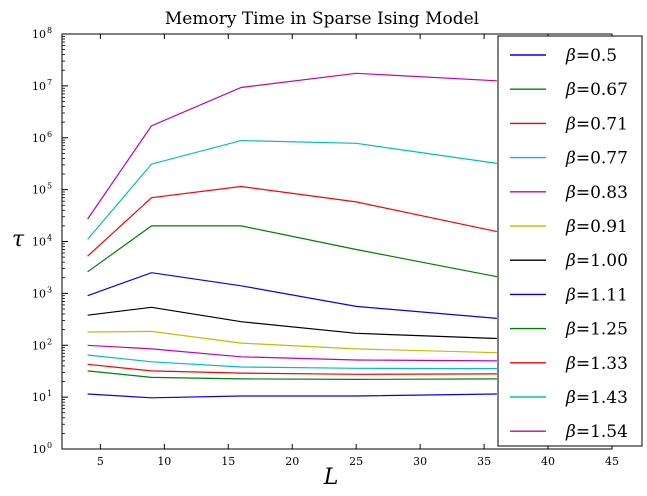 This screenshot has width=647, height=496. I want to click on x-axis-label: L, so click(331, 477).